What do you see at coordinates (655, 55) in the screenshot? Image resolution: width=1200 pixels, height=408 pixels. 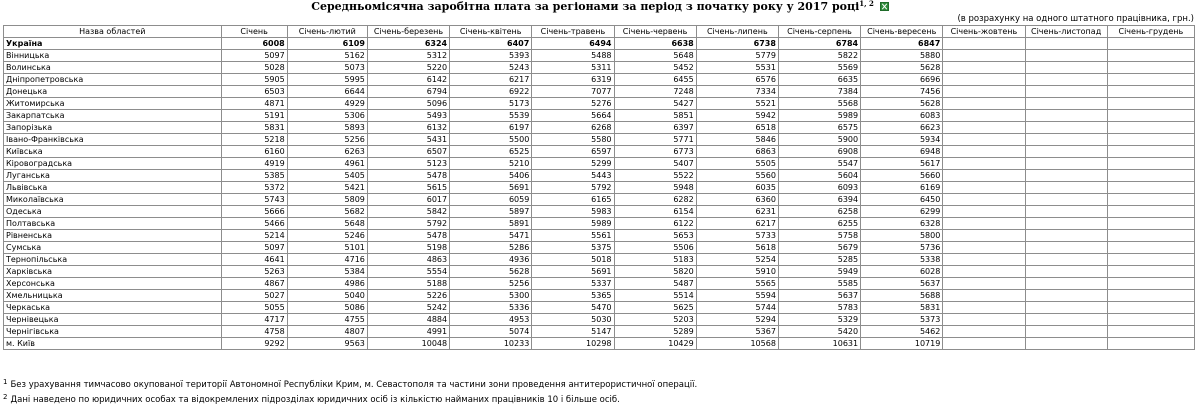 I see `salary-value-cell: 5648` at bounding box center [655, 55].